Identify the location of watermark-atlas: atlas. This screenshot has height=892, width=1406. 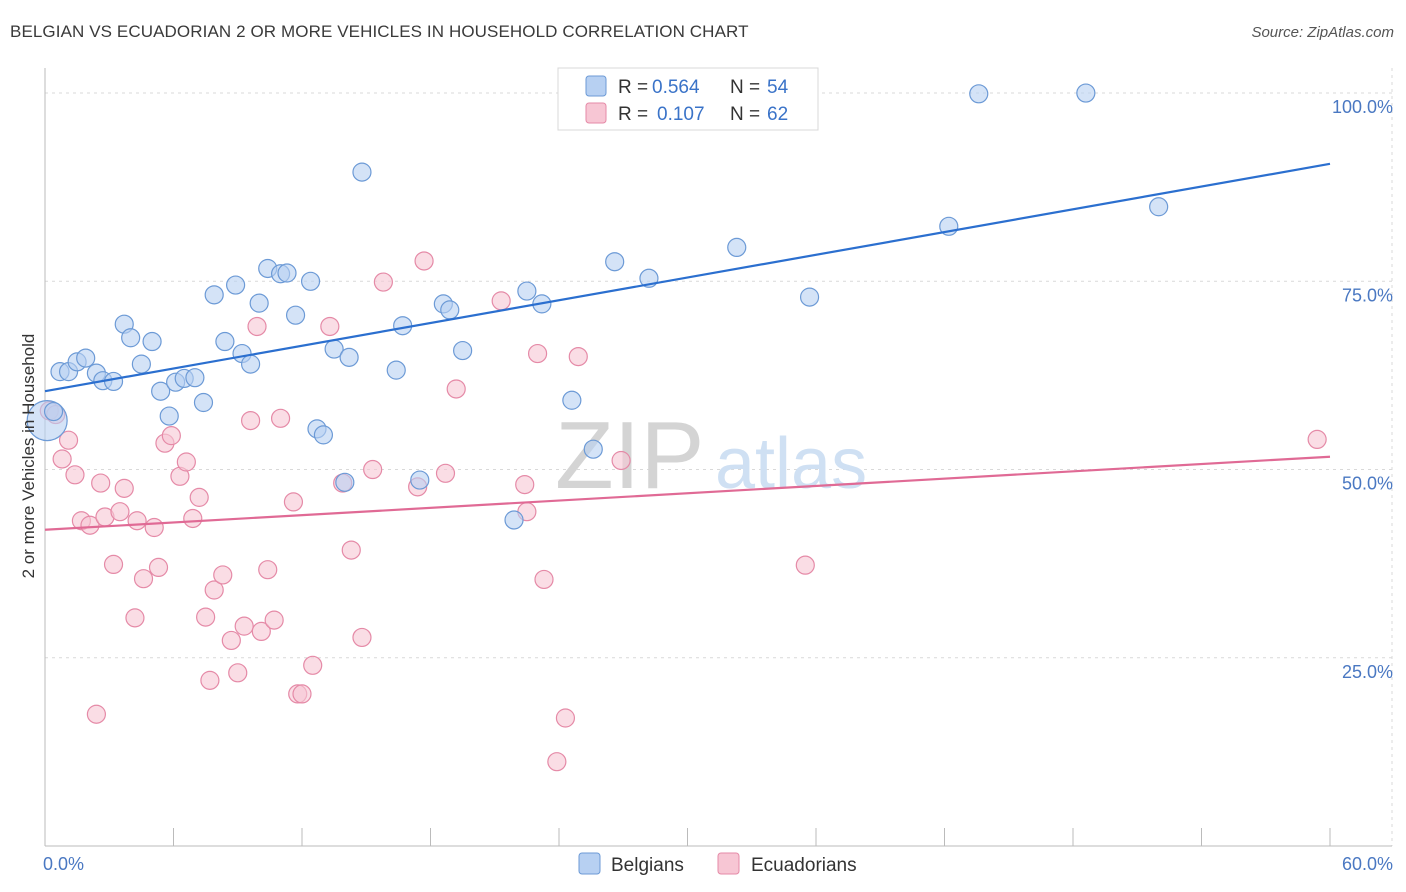
(791, 464).